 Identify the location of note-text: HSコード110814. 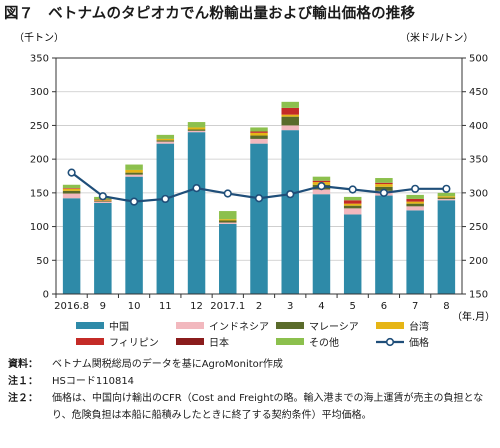
(93, 381).